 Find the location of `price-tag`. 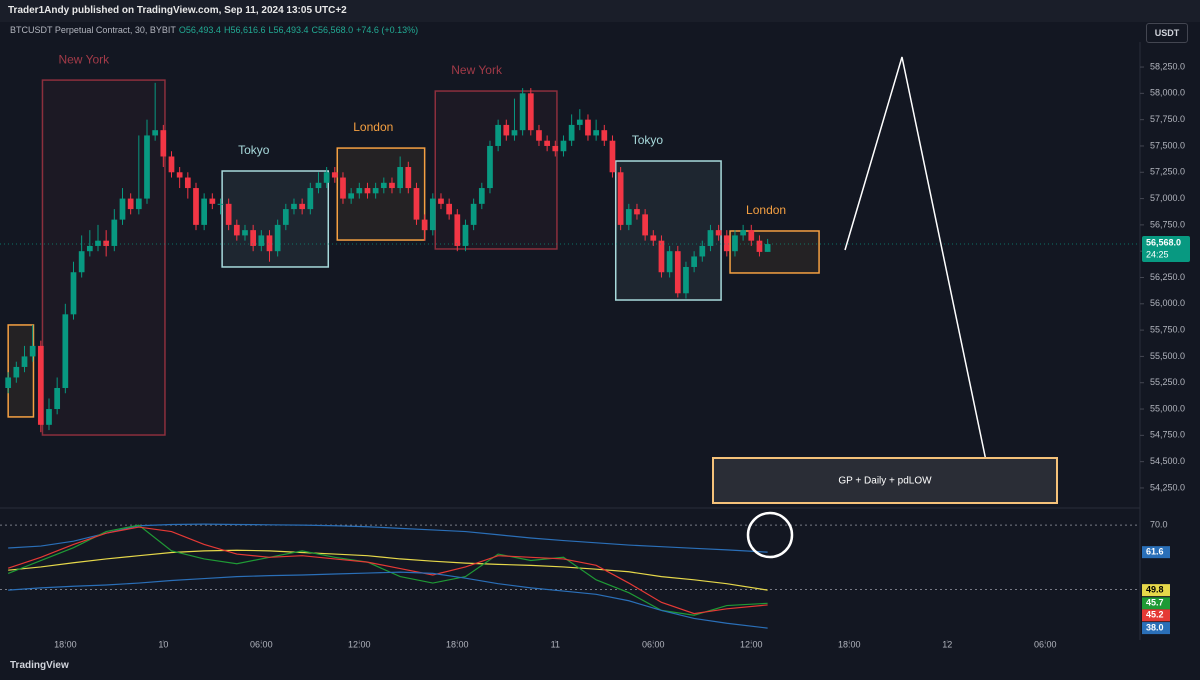

price-tag is located at coordinates (1166, 249).